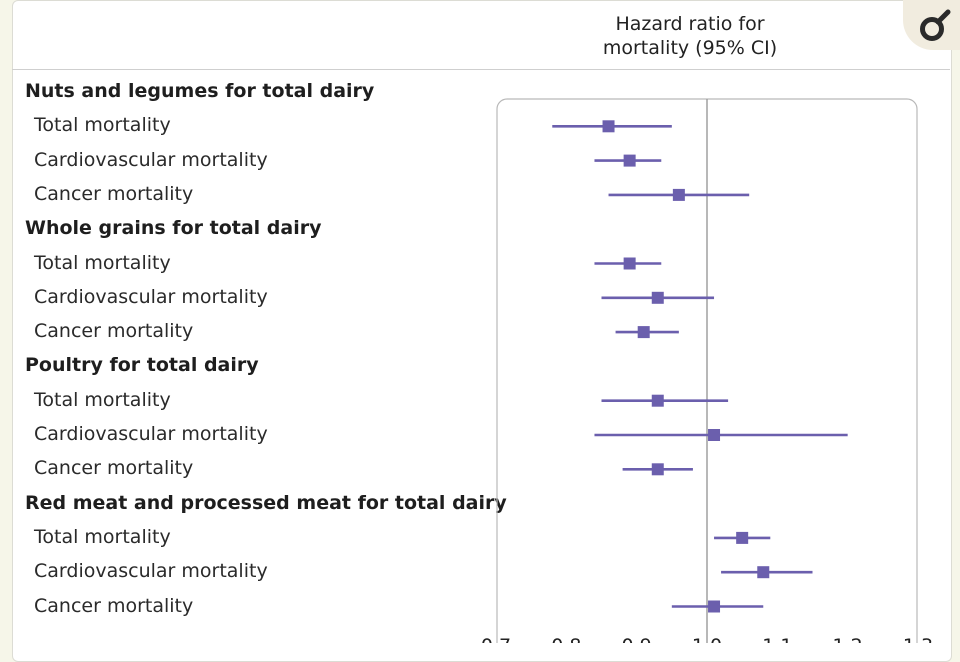  What do you see at coordinates (637, 639) in the screenshot?
I see `x-tick-label: 0.9` at bounding box center [637, 639].